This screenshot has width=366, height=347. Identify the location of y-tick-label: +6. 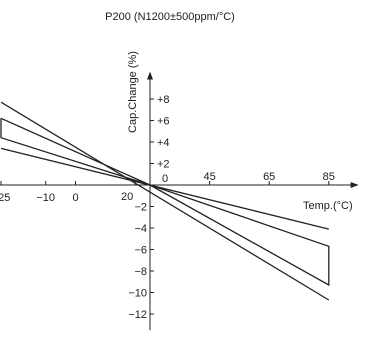
(163, 122).